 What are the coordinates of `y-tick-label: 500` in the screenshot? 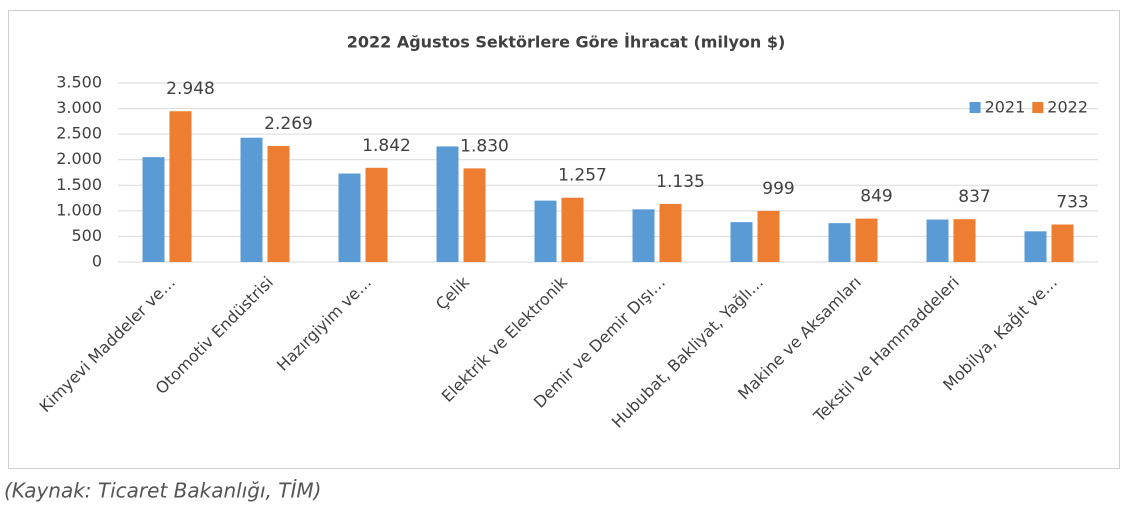 It's located at (86, 235).